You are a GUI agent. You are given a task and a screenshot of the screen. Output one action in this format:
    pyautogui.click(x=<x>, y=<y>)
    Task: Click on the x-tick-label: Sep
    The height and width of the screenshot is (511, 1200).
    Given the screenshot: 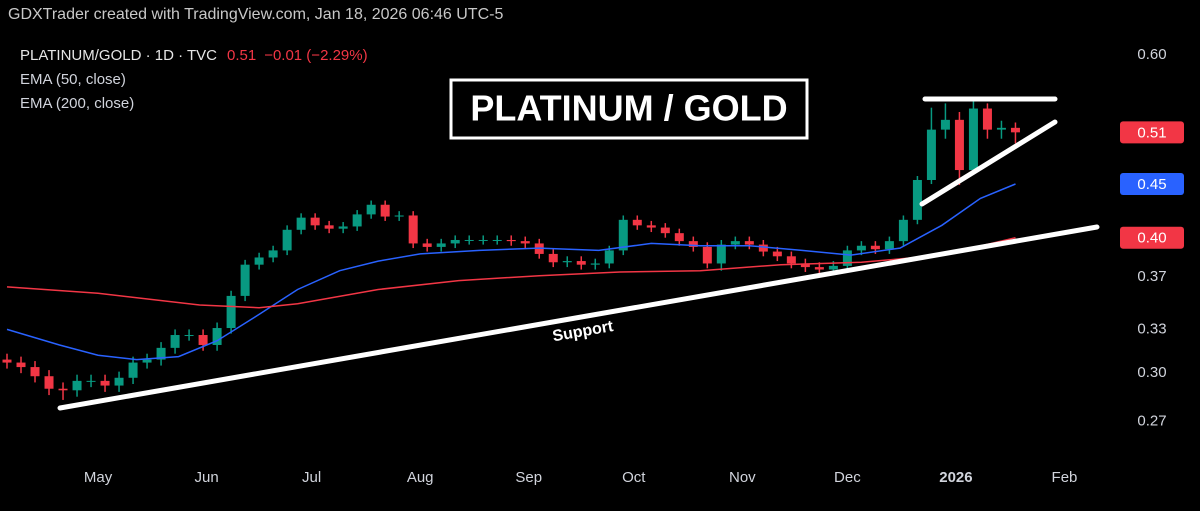 What is the action you would take?
    pyautogui.click(x=528, y=477)
    